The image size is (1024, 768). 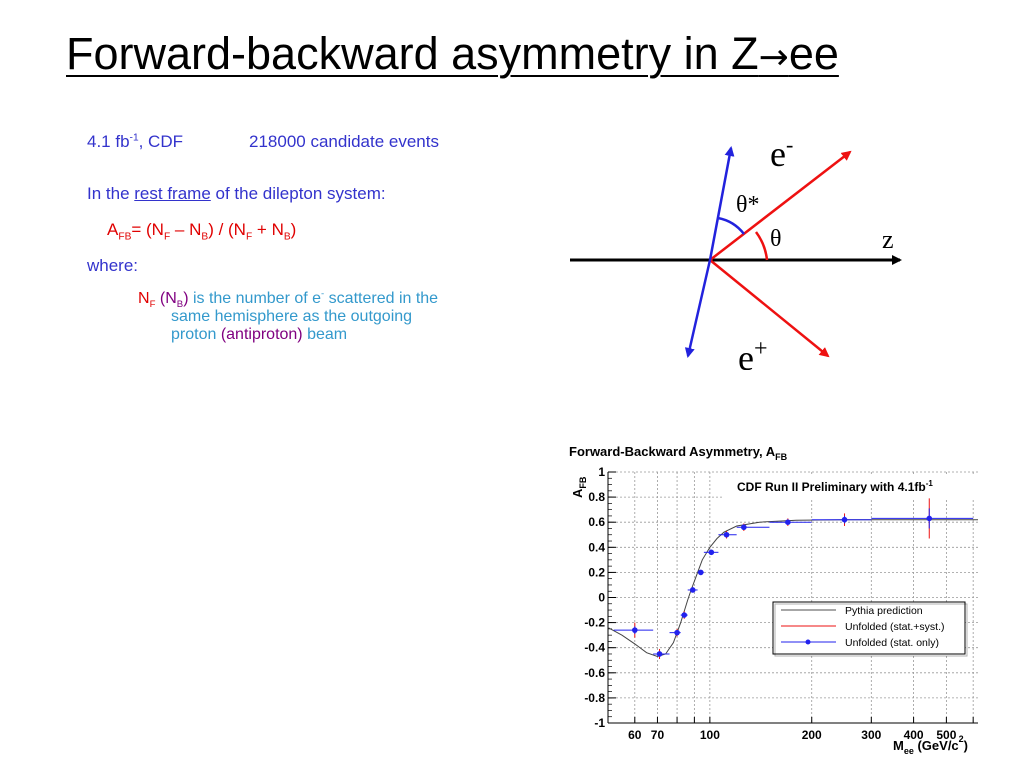 What do you see at coordinates (594, 698) in the screenshot?
I see `y-tick-label: -0.8` at bounding box center [594, 698].